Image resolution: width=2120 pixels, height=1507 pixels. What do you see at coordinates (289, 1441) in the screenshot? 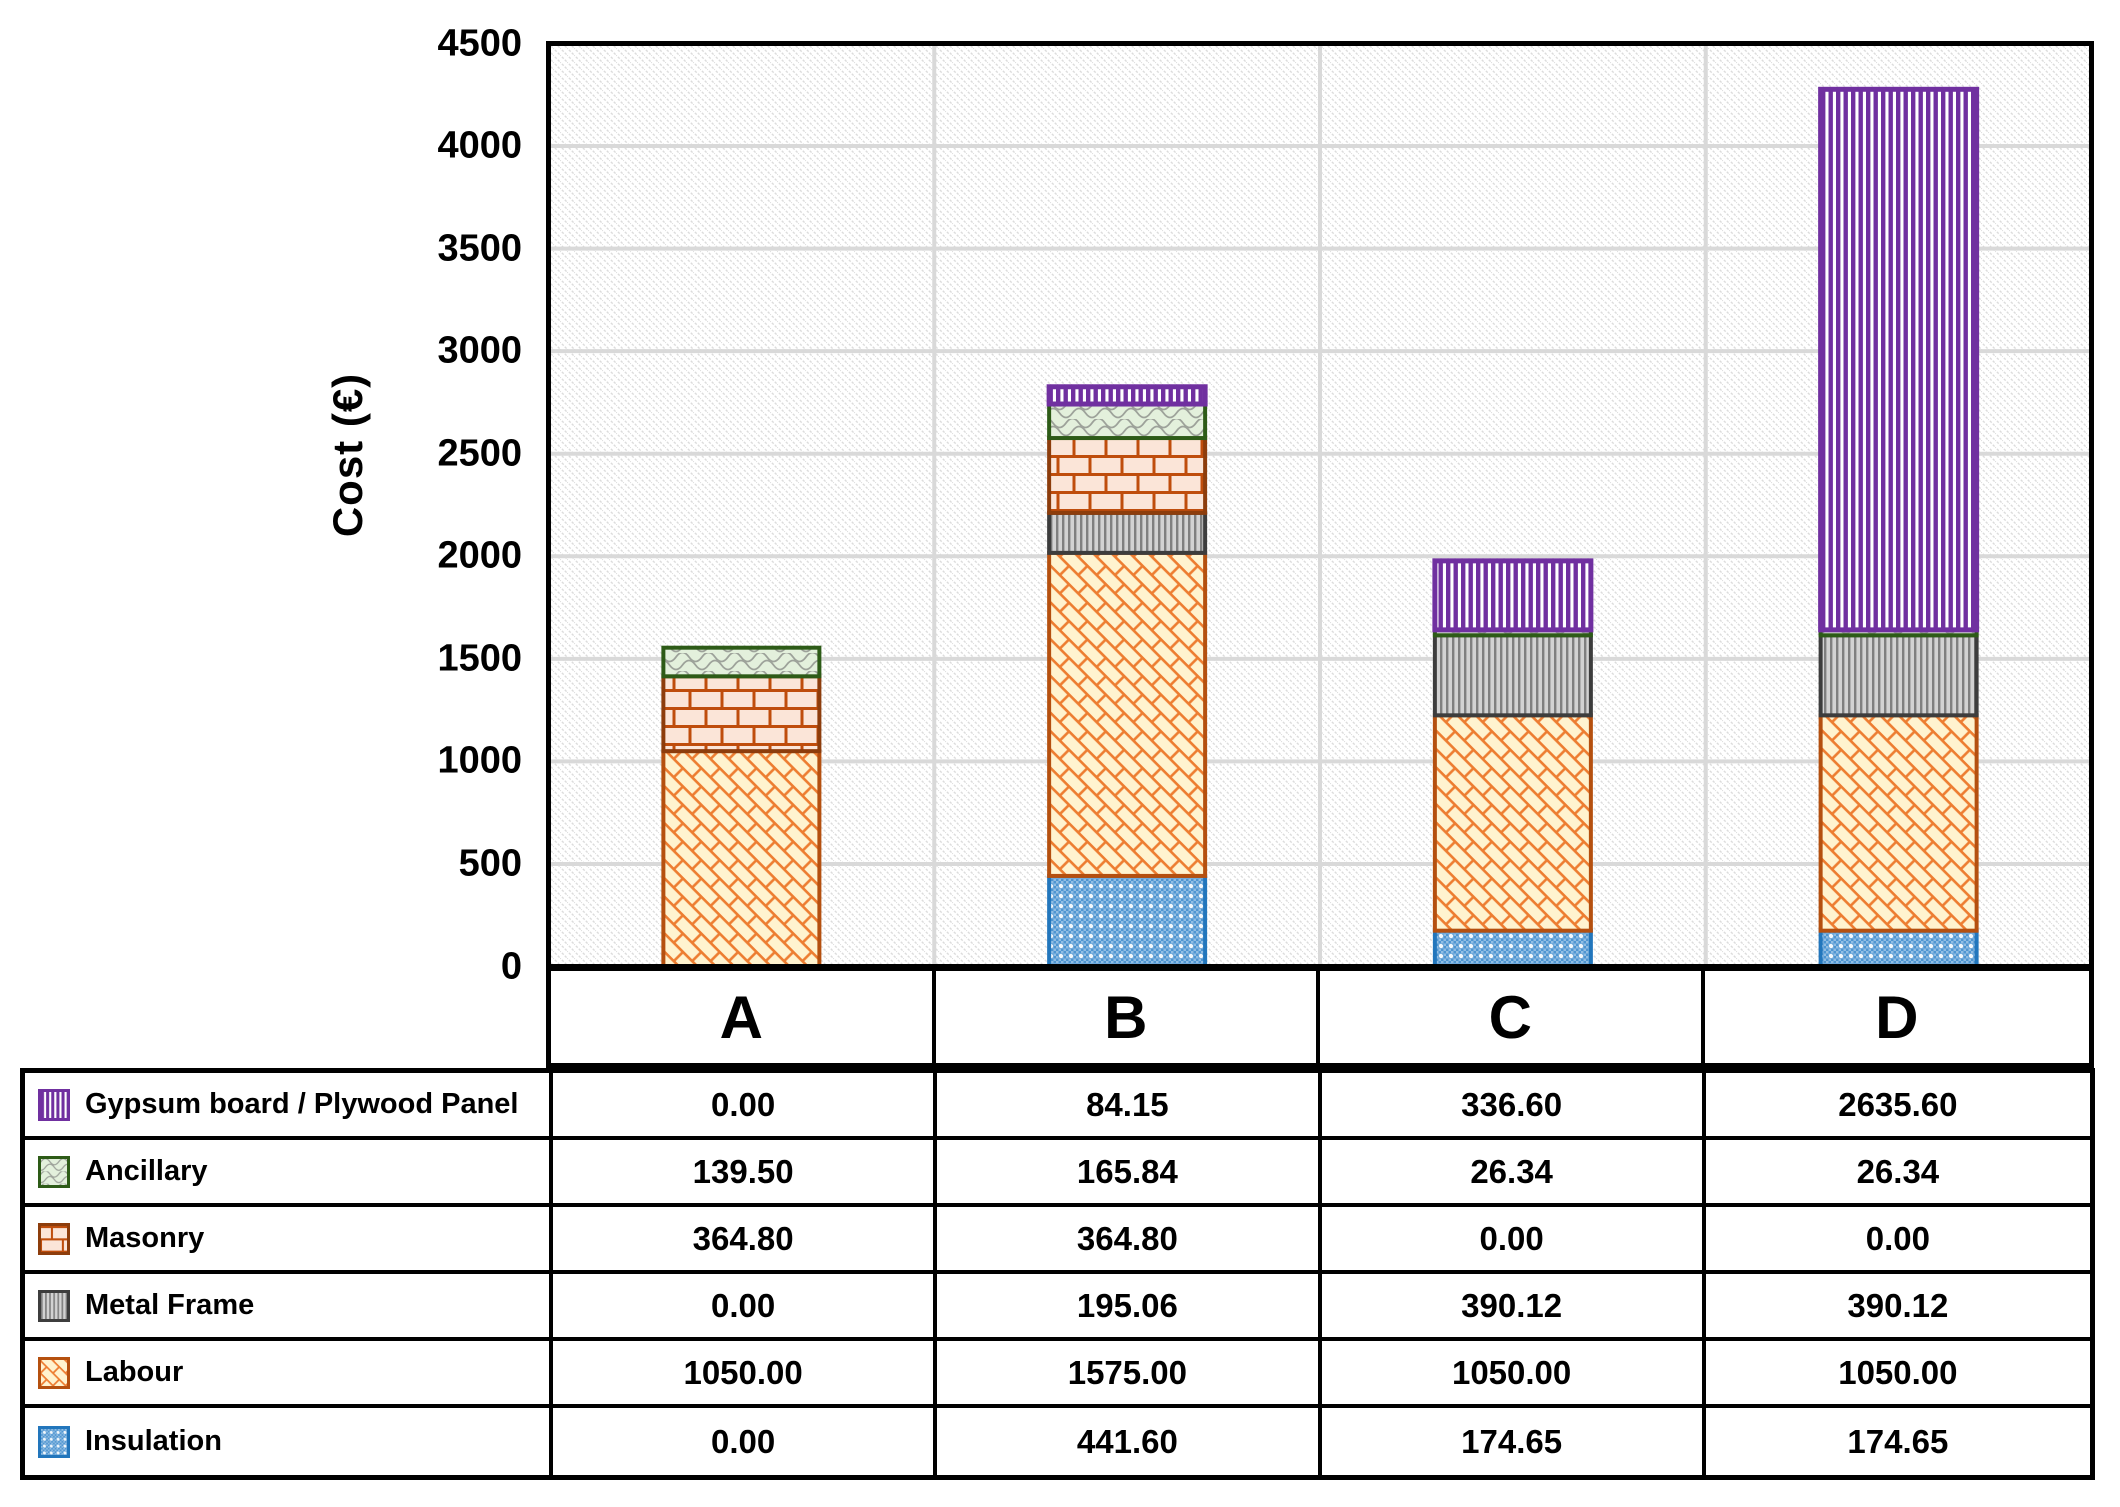
I see `legend-cell-insulation: Insulation` at bounding box center [289, 1441].